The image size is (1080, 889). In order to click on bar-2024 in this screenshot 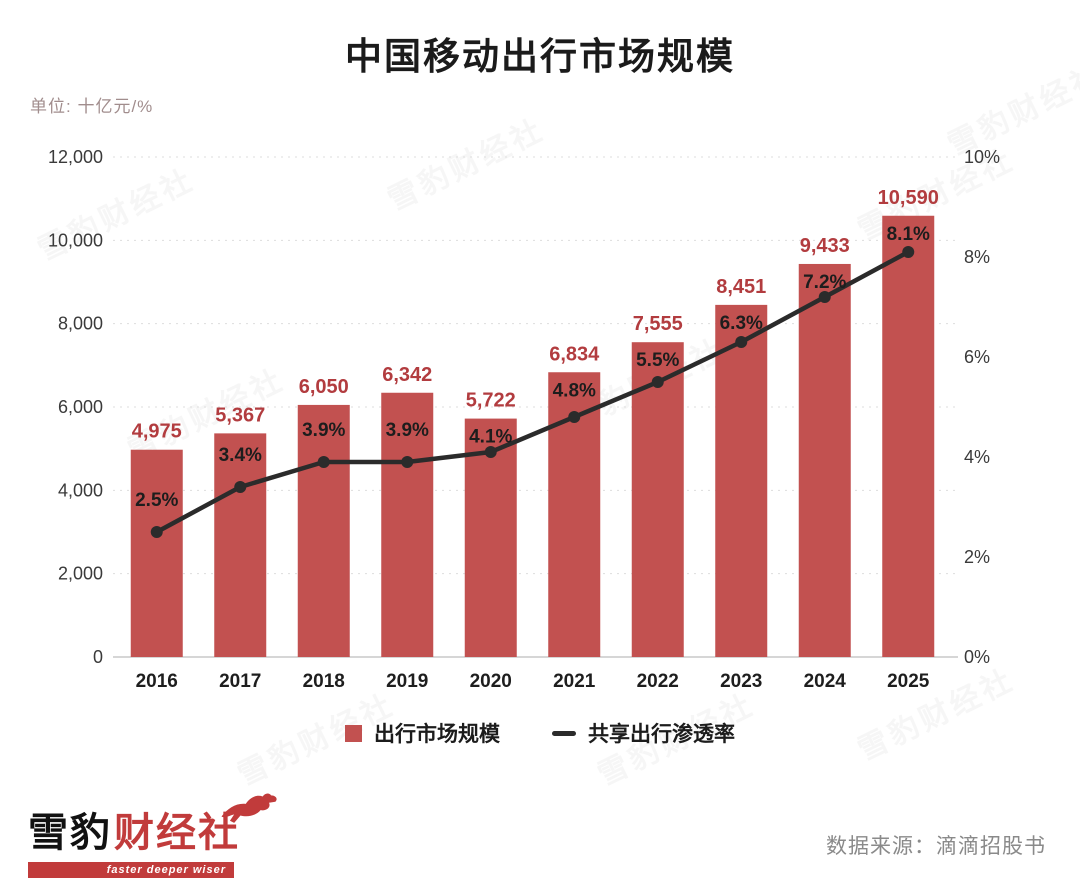, I will do `click(824, 460)`.